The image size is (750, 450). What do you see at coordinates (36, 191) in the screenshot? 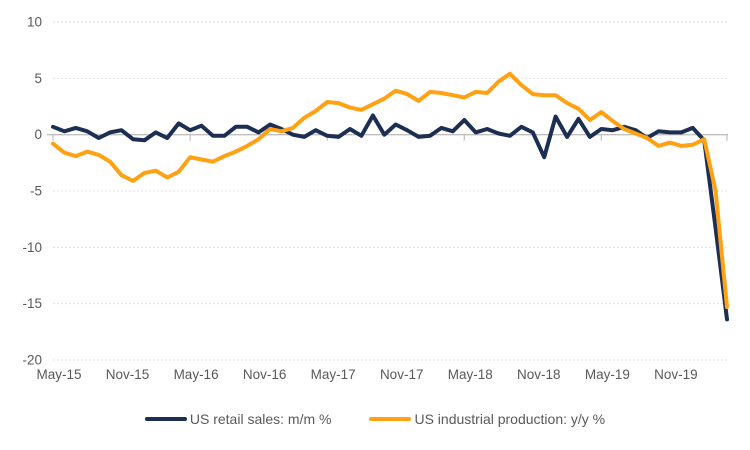
I see `y-tick-label: -5` at bounding box center [36, 191].